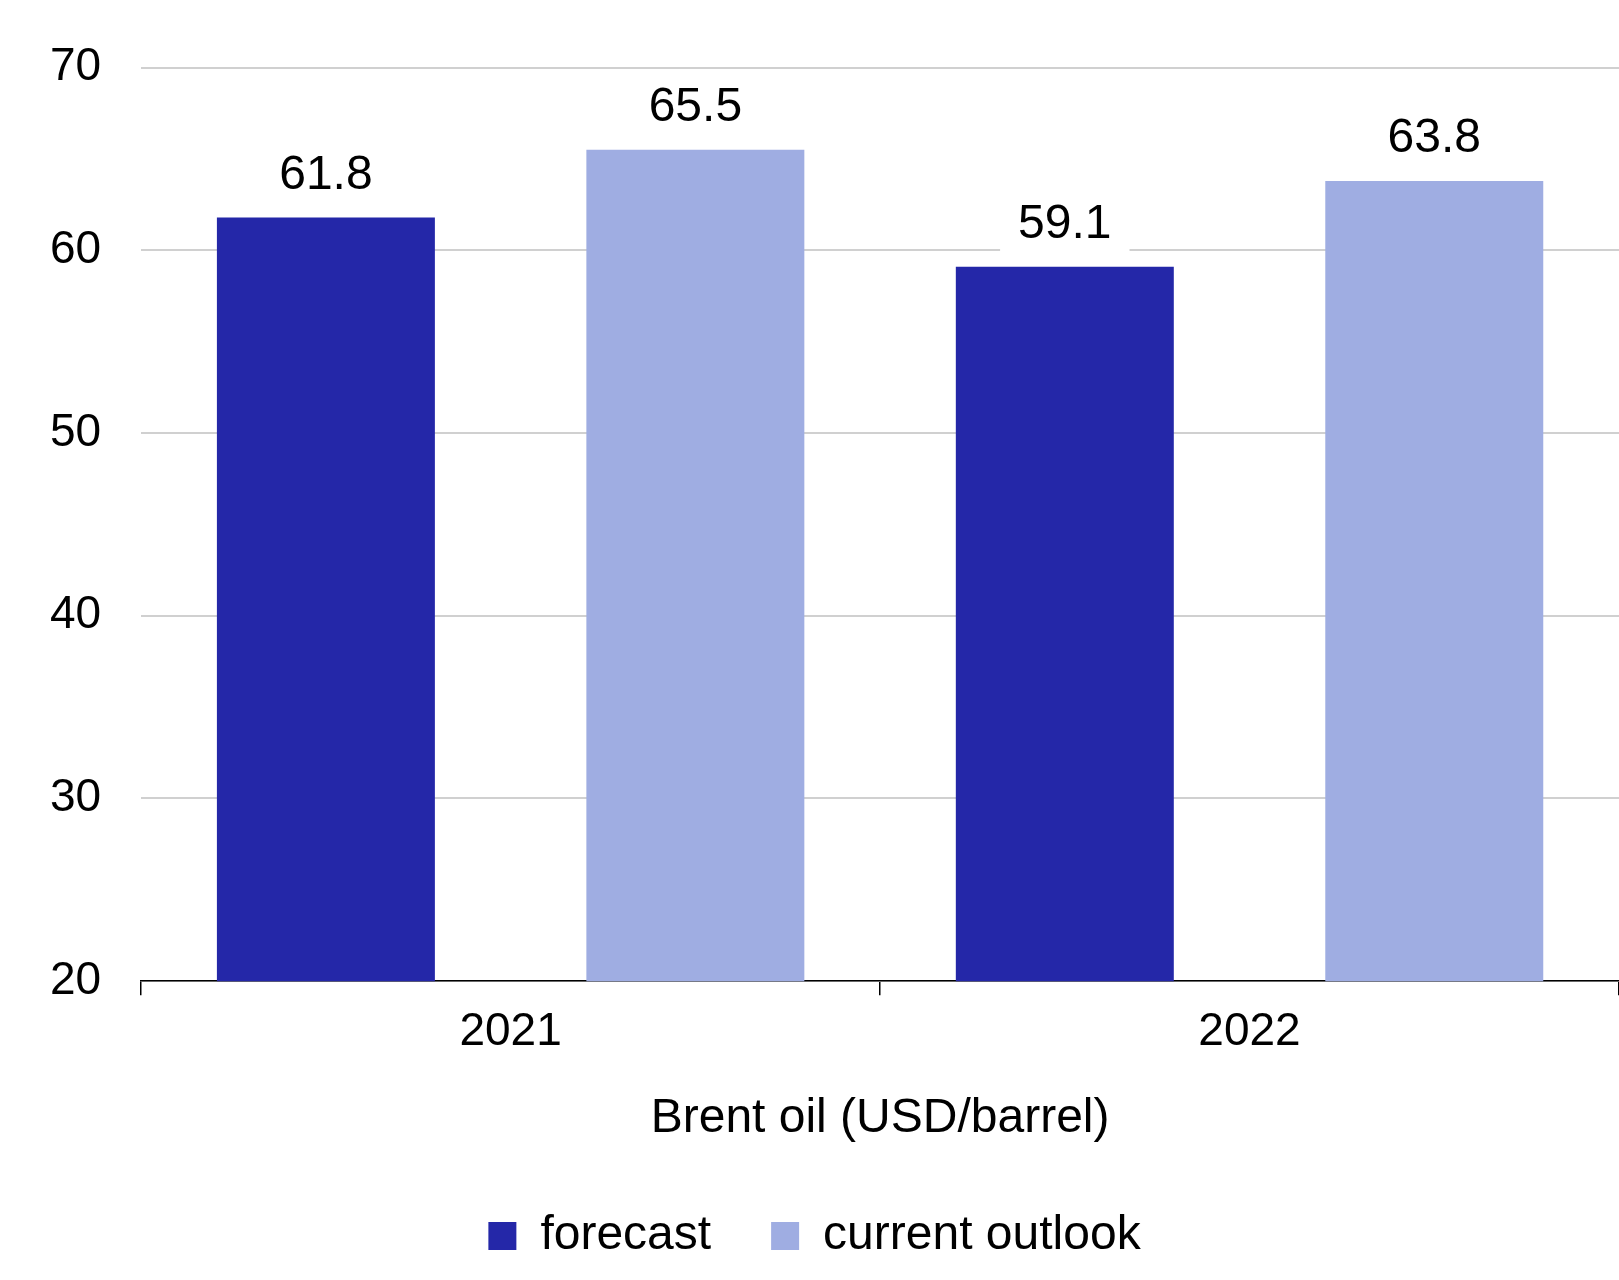 This screenshot has width=1619, height=1280. Describe the element at coordinates (75, 247) in the screenshot. I see `y-tick-label: 60` at that location.